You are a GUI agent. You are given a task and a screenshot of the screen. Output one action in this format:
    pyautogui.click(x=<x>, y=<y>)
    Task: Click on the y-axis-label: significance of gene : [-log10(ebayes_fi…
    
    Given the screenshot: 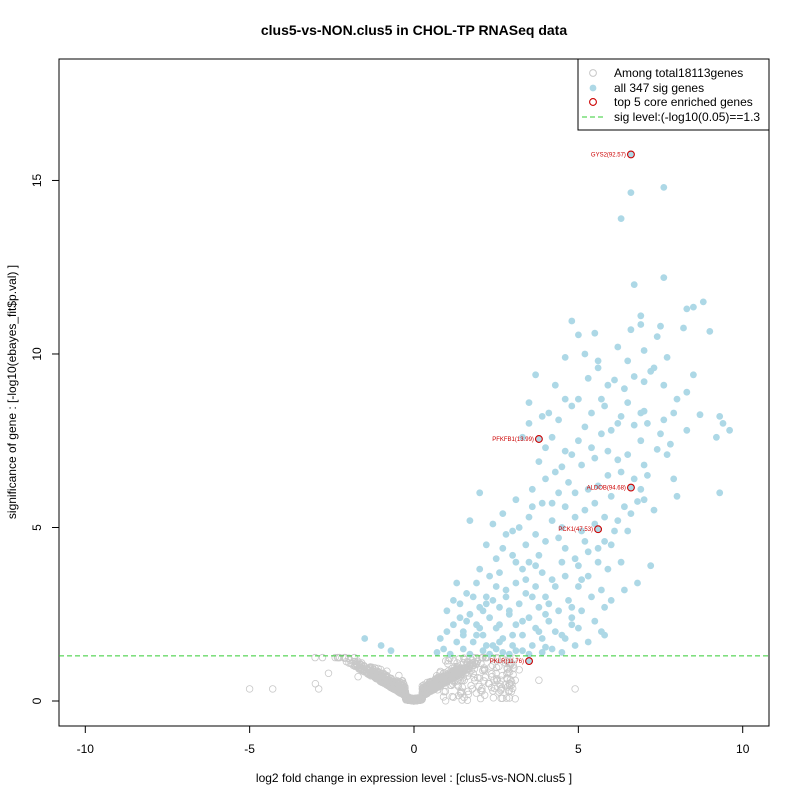 What is the action you would take?
    pyautogui.click(x=12, y=392)
    